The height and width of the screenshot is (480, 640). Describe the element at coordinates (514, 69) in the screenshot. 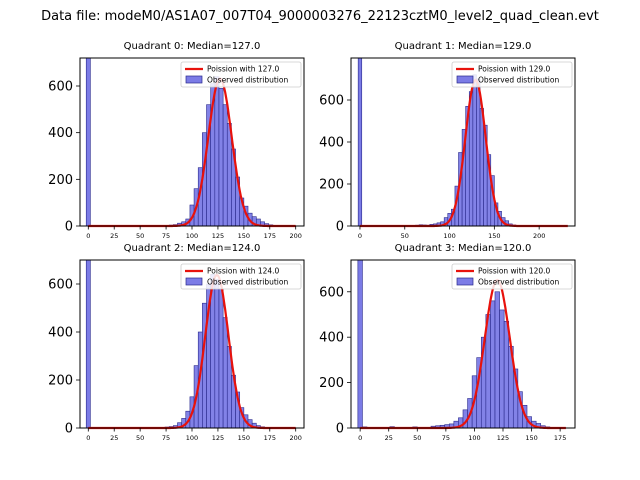

I see `legend-curve-label: Poission with 129.0` at that location.